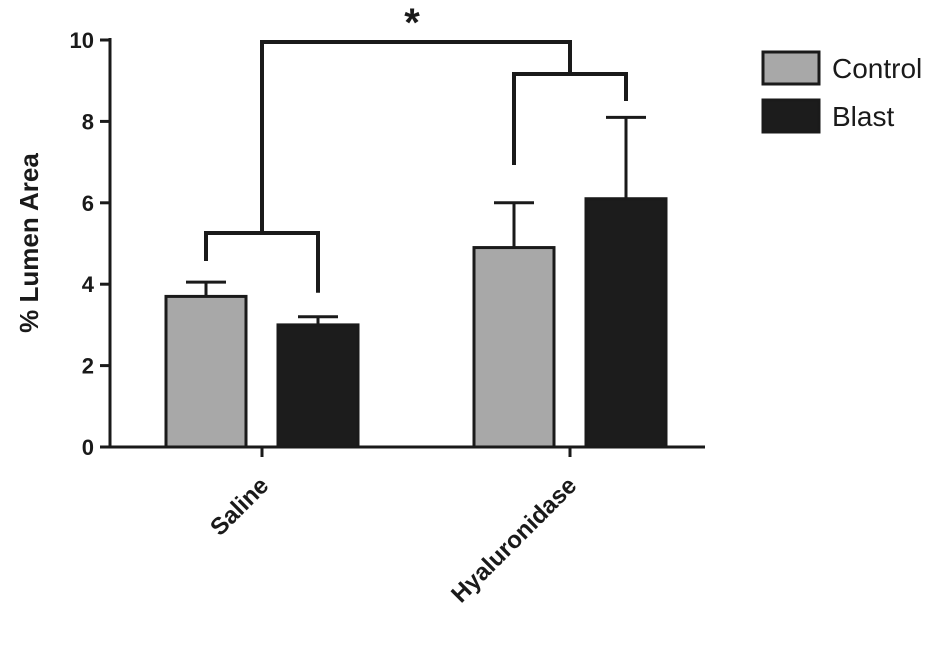 Image resolution: width=950 pixels, height=650 pixels. Describe the element at coordinates (206, 371) in the screenshot. I see `bar-saline-control` at that location.